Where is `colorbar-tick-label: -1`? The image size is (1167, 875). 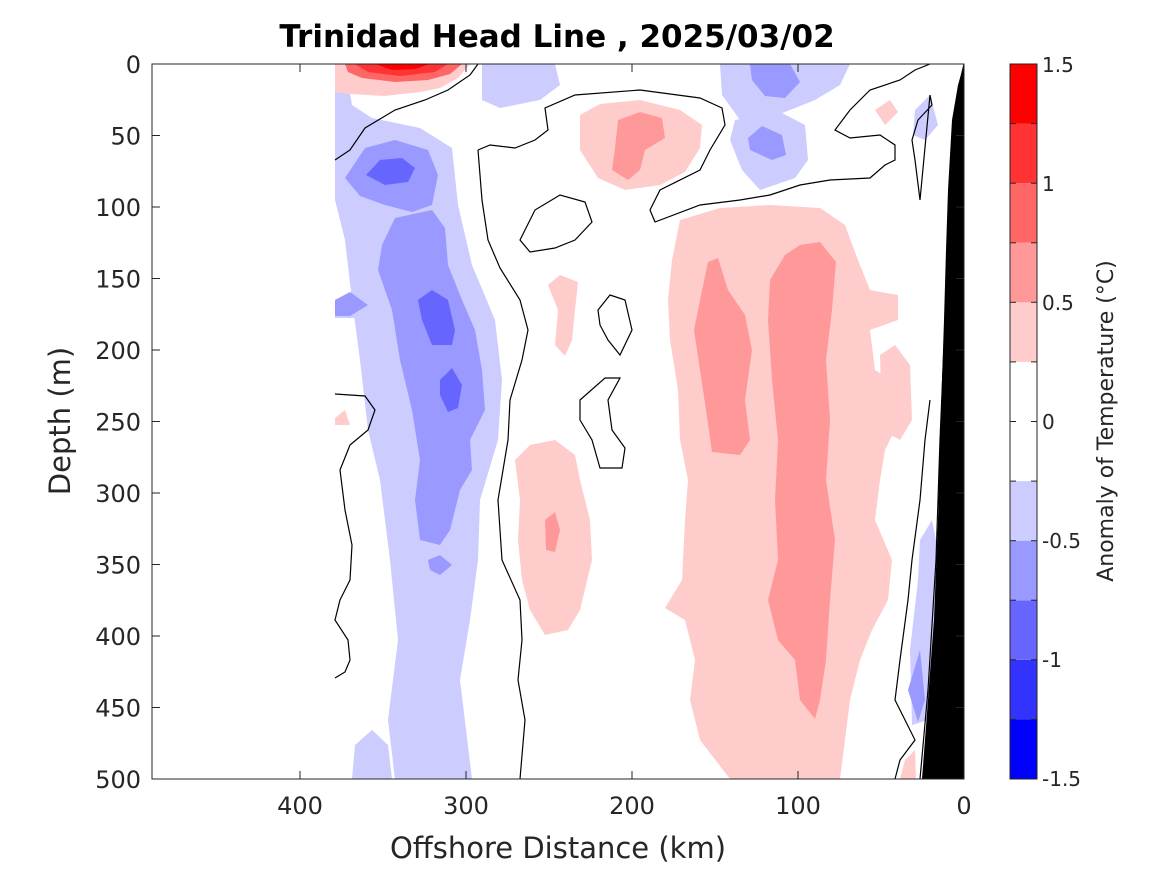
colorbar-tick-label: -1 is located at coordinates (1052, 660).